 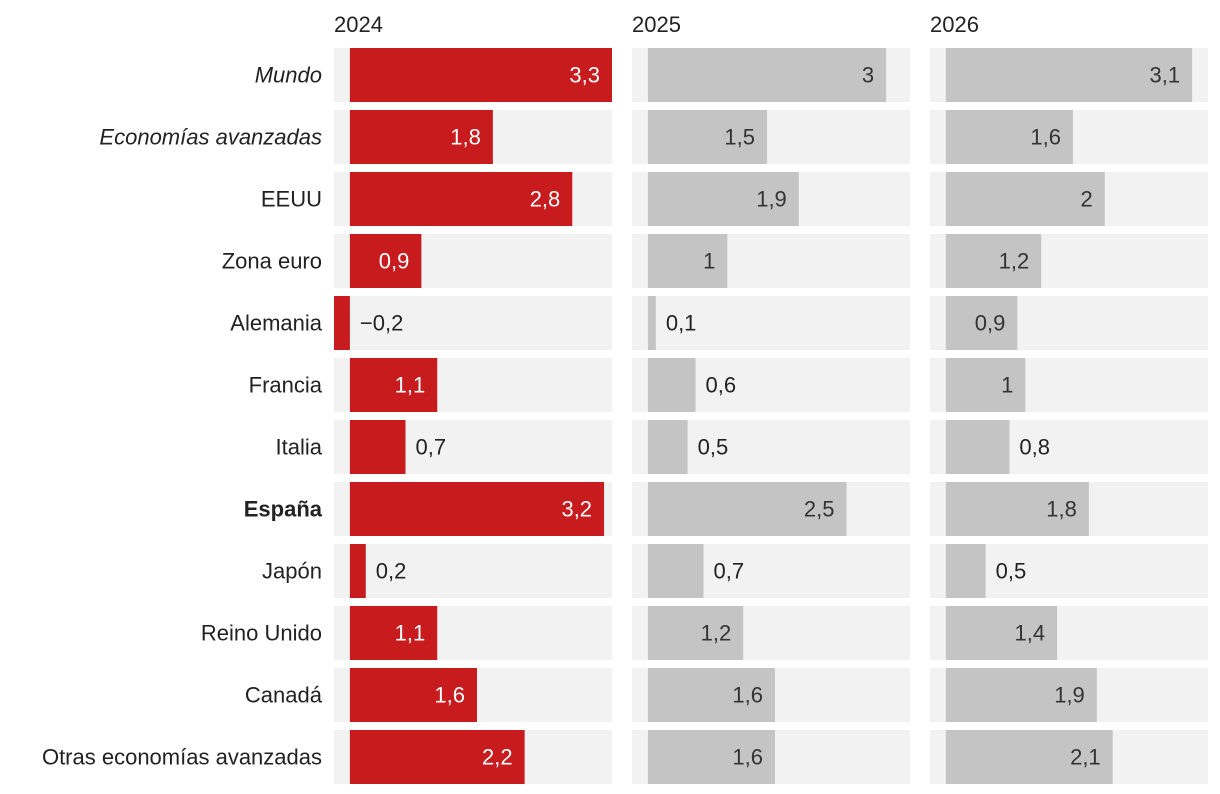 What do you see at coordinates (410, 385) in the screenshot?
I see `value-label-2024-francia: 1,1` at bounding box center [410, 385].